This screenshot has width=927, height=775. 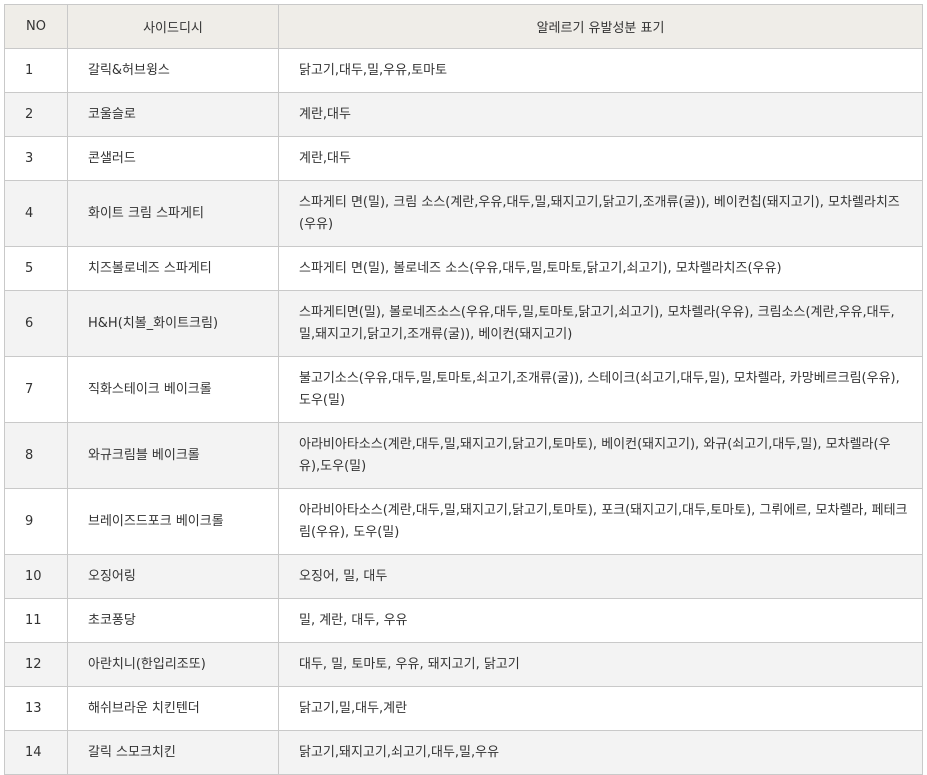 I want to click on table-row: 10 오징어링 오징어, 밀, 대두, so click(x=463, y=576).